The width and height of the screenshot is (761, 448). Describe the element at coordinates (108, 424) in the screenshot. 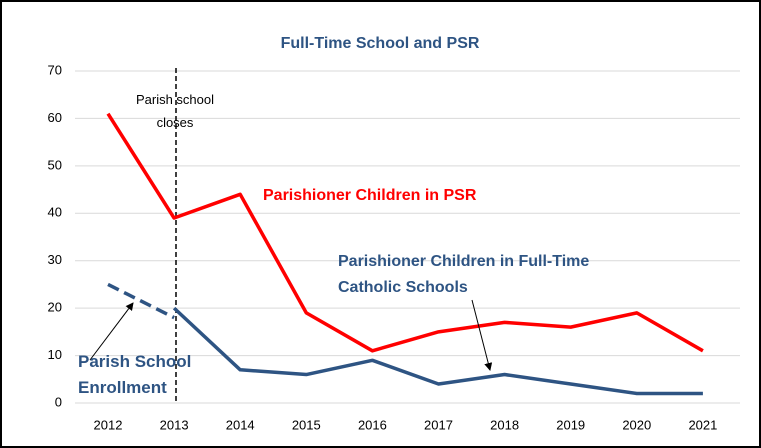

I see `x-tick-label: 2012` at that location.